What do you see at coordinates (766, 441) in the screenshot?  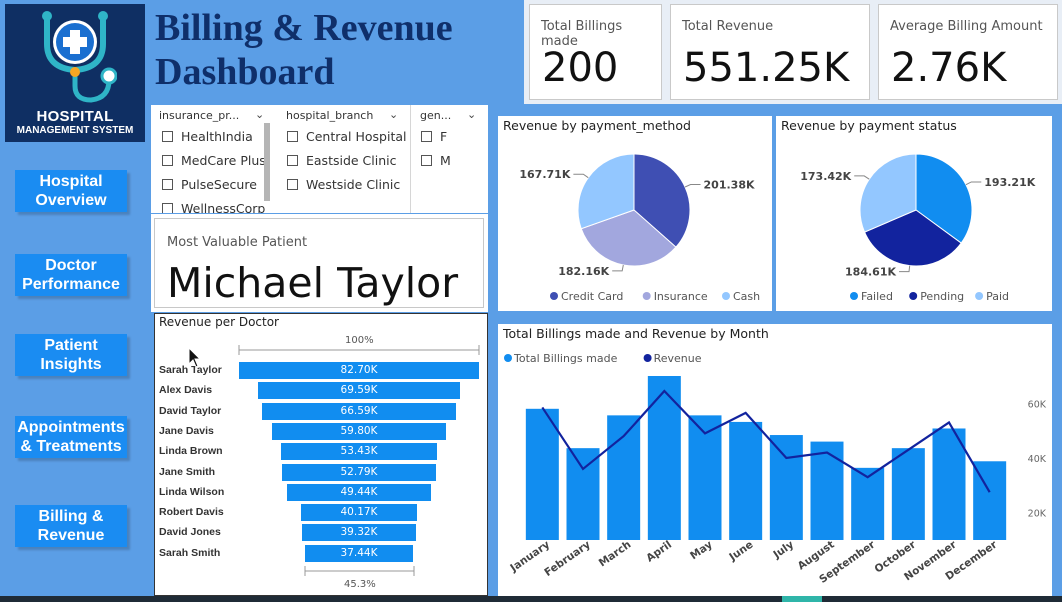 I see `revenue-line` at bounding box center [766, 441].